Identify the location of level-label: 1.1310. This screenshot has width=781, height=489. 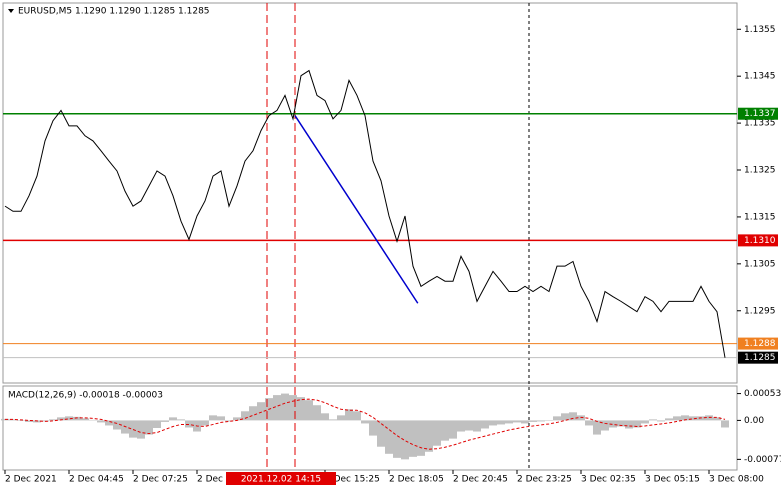
(760, 241).